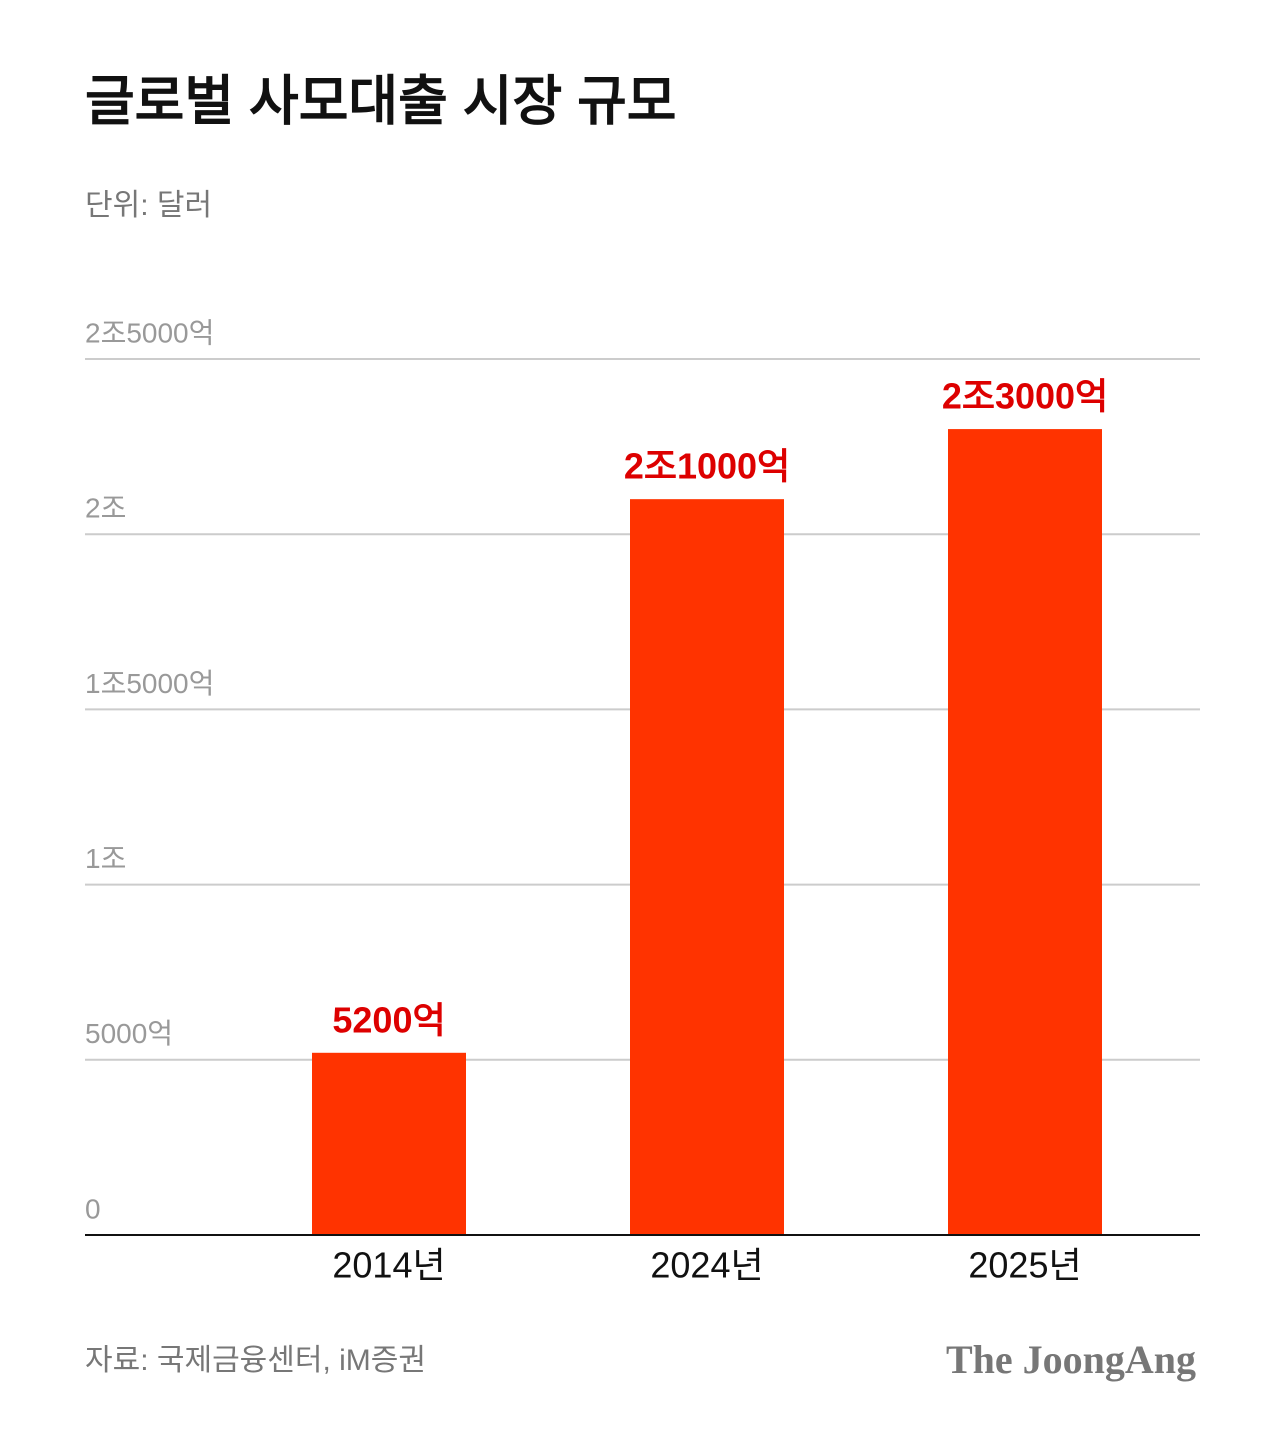  I want to click on chart-title: 글로벌 사모대출 시장 규모, so click(381, 101).